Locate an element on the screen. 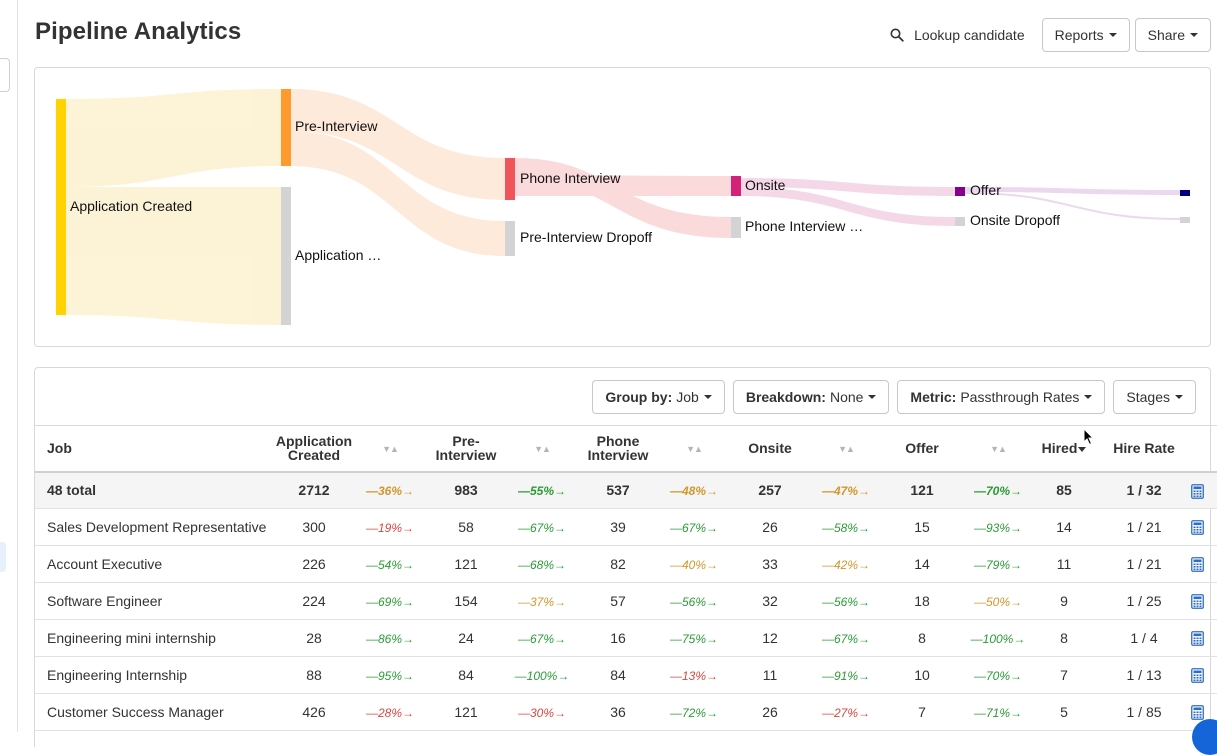 Image resolution: width=1217 pixels, height=755 pixels. sort-rate-5: ▼▲ is located at coordinates (998, 449).